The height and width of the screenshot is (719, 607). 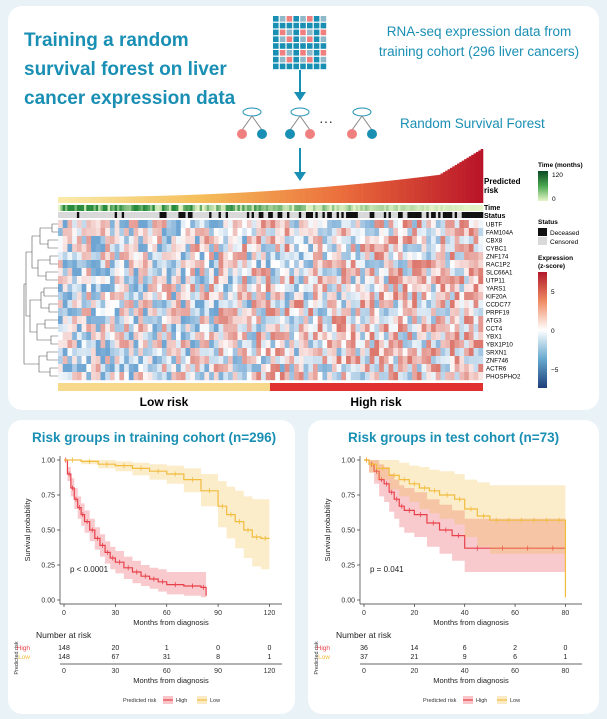 What do you see at coordinates (497, 297) in the screenshot?
I see `gene-label: KIF20A` at bounding box center [497, 297].